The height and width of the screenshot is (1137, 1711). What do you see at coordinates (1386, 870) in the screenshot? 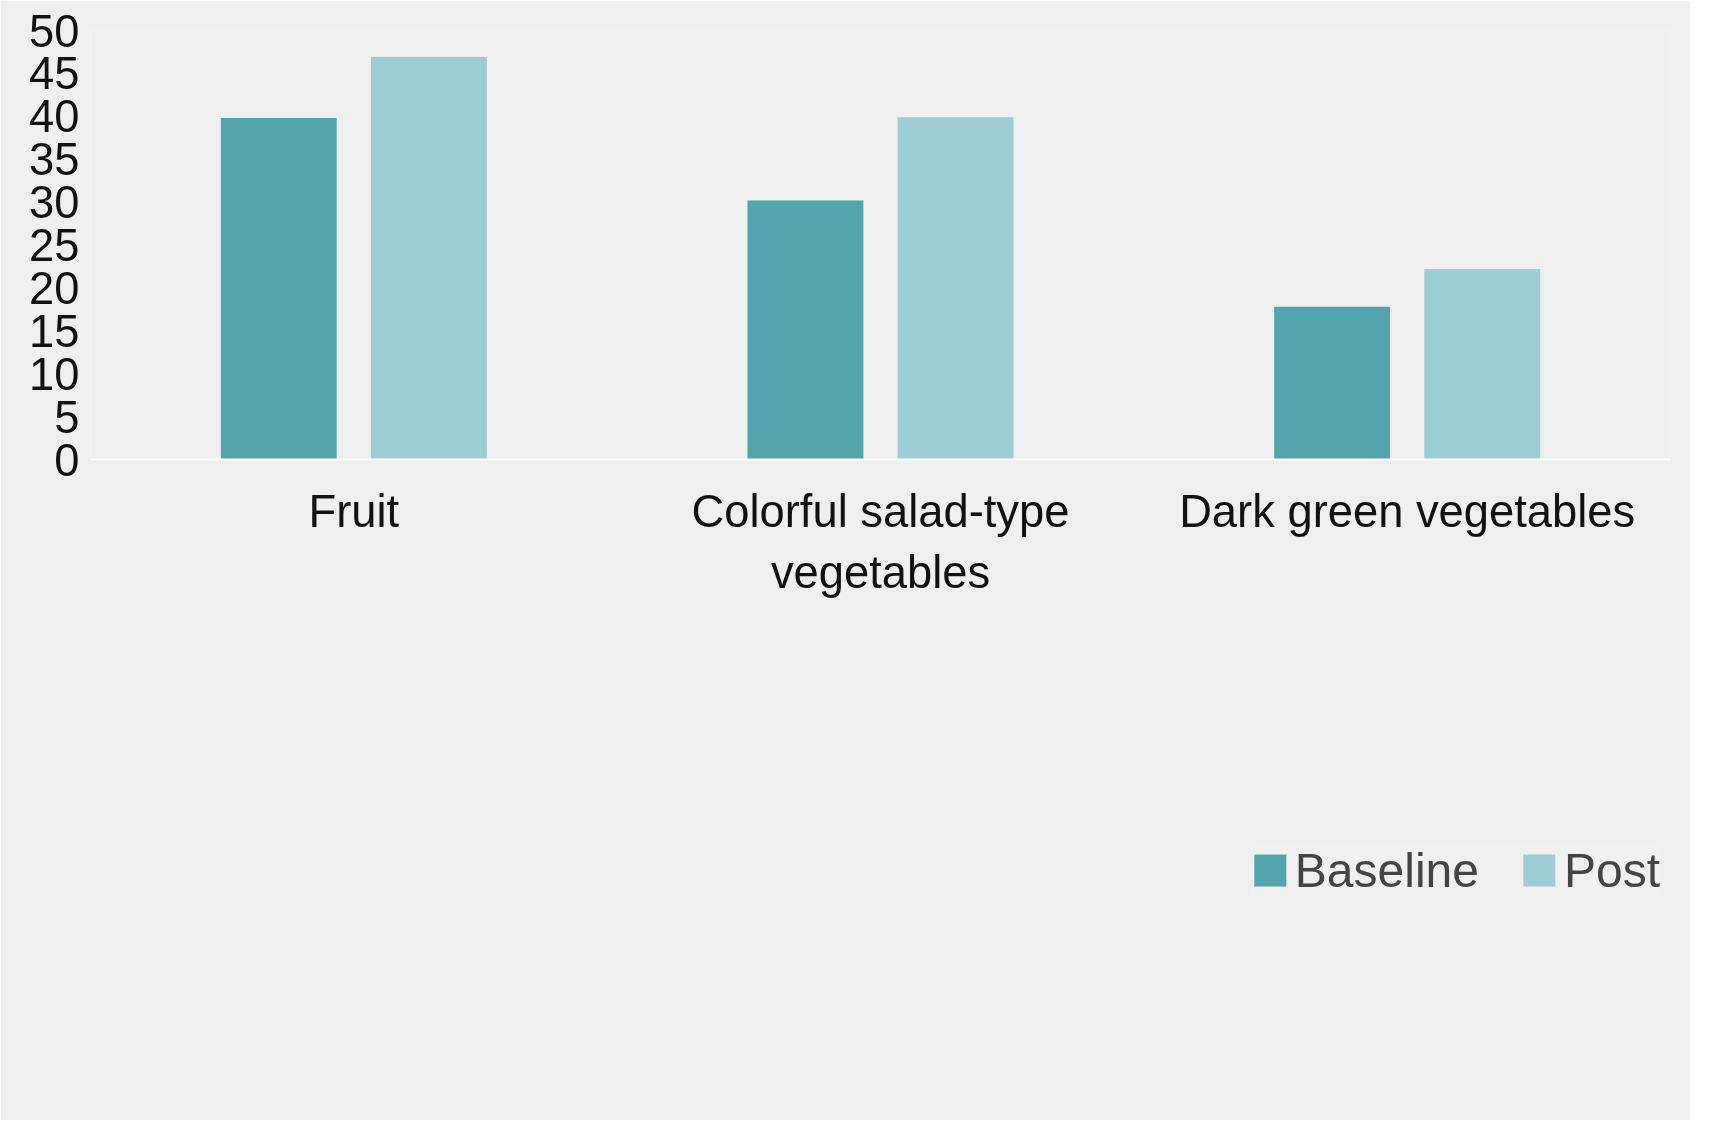
I see `legend-label: Baseline` at bounding box center [1386, 870].